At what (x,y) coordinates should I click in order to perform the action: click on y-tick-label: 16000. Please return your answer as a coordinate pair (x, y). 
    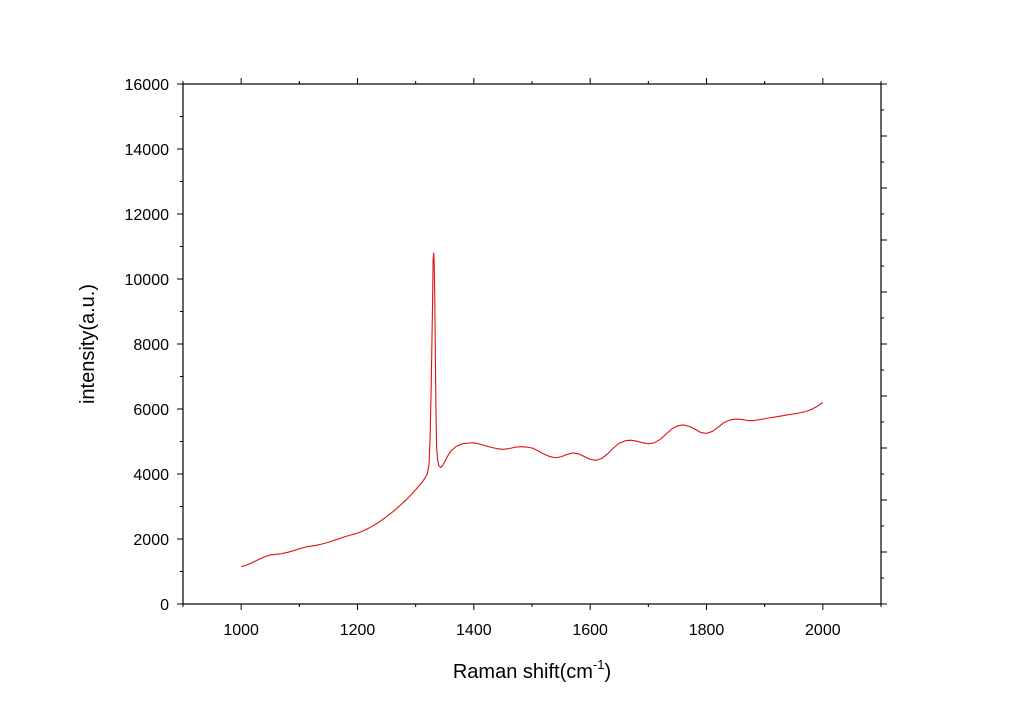
    Looking at the image, I should click on (147, 85).